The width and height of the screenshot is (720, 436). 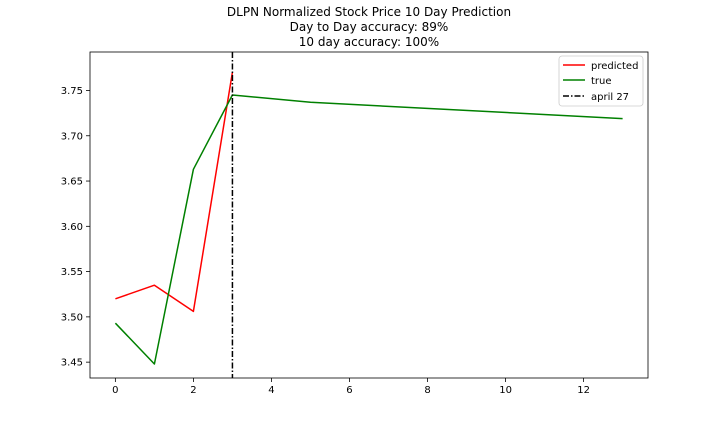 I want to click on x-tick-label: 6, so click(x=349, y=390).